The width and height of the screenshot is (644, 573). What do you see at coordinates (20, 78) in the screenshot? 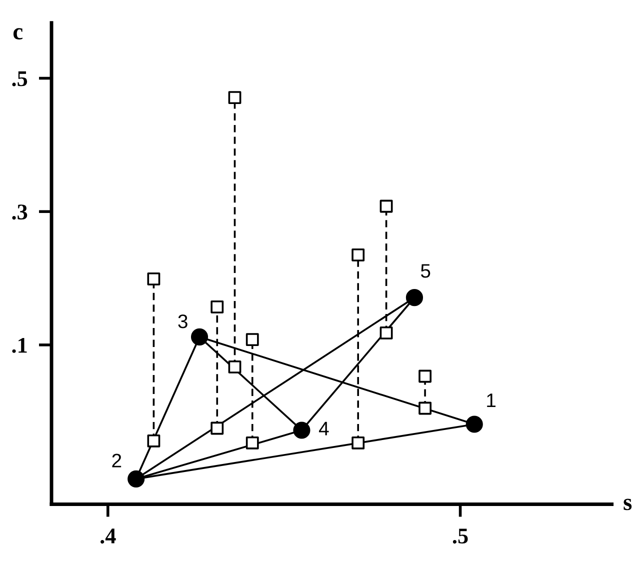
I see `y-tick-label: .5` at bounding box center [20, 78].